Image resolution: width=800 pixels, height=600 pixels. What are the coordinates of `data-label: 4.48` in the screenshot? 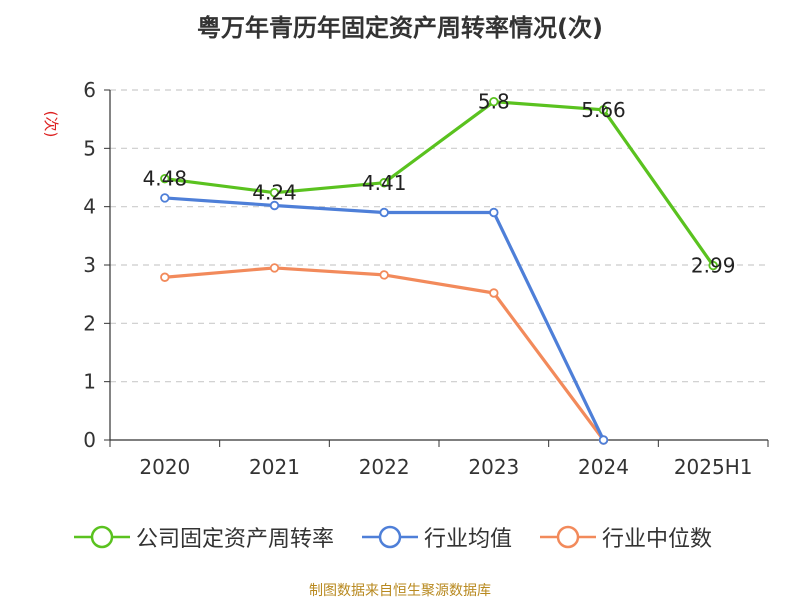 It's located at (165, 179).